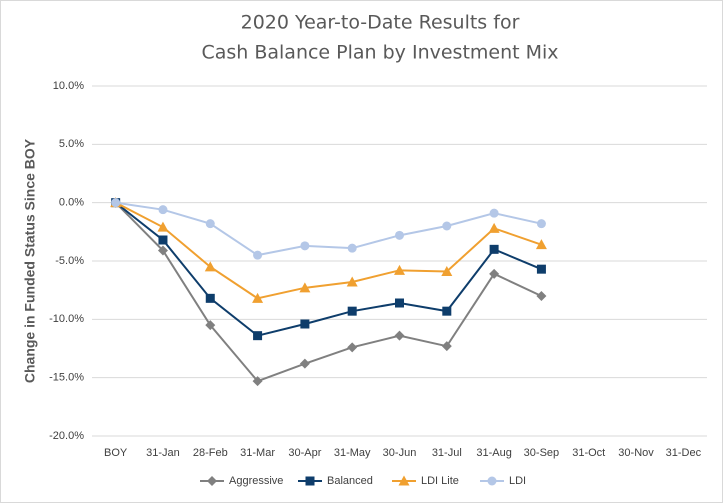 This screenshot has width=723, height=503. I want to click on x-tick-label: 30-Apr, so click(304, 453).